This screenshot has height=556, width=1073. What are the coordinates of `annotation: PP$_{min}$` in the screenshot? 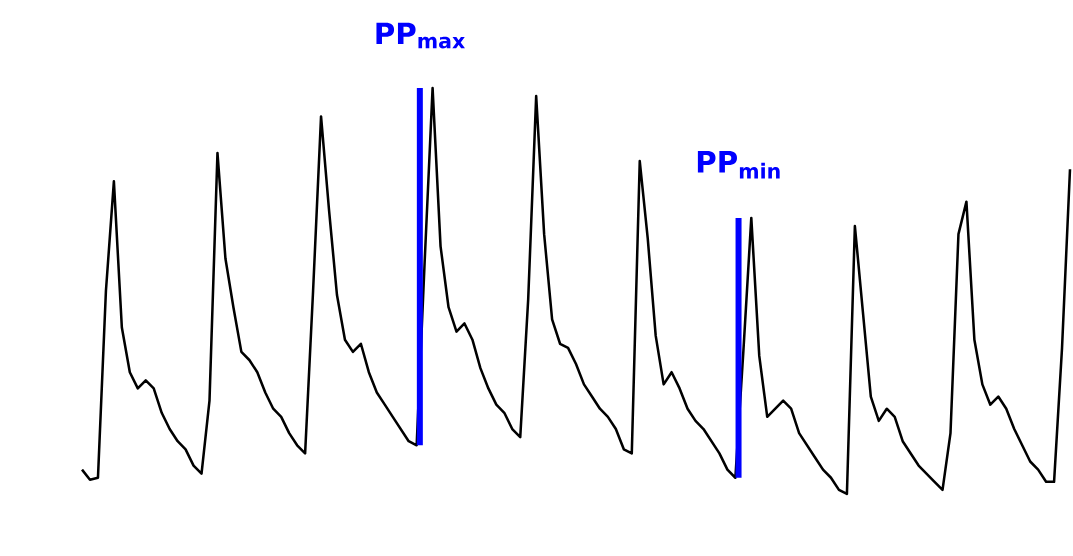 It's located at (738, 165).